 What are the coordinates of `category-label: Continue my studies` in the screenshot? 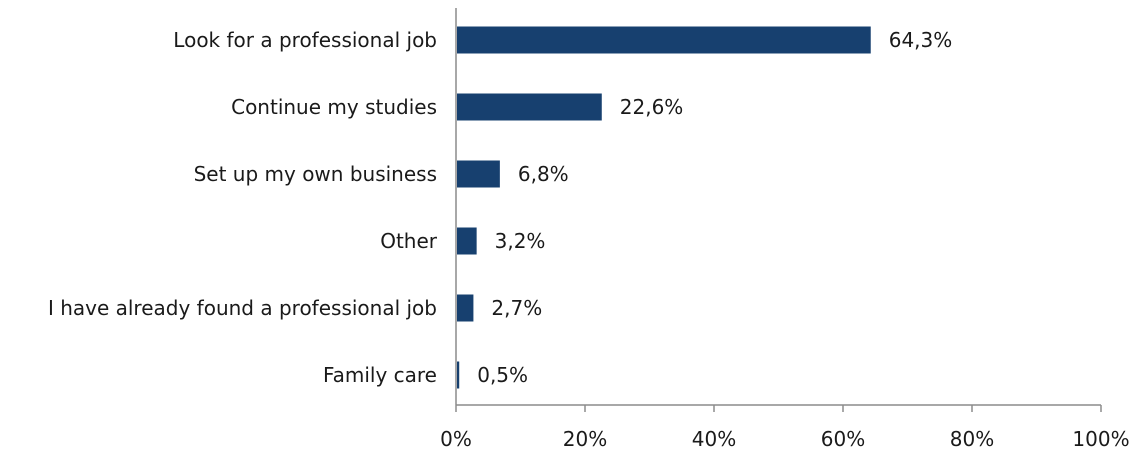 It's located at (334, 107).